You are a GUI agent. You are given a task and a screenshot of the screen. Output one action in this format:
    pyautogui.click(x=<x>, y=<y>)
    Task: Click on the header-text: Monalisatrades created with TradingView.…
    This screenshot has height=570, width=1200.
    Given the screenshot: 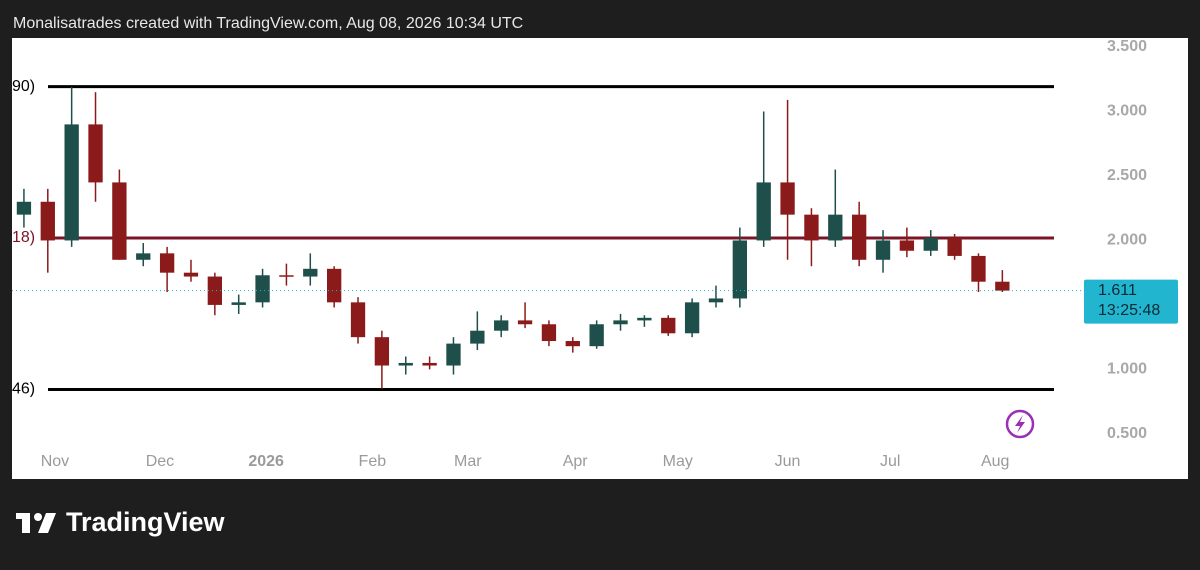 What is the action you would take?
    pyautogui.click(x=268, y=23)
    